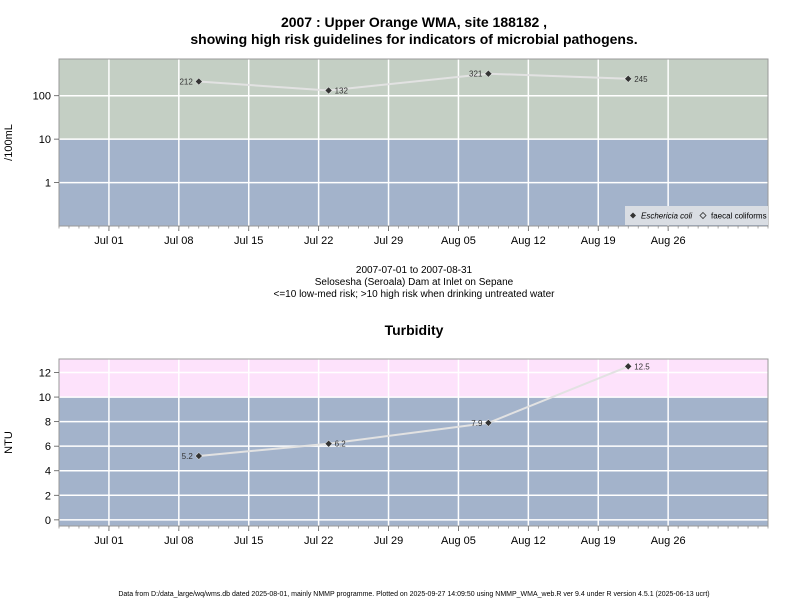  Describe the element at coordinates (45, 398) in the screenshot. I see `c2-y-tick-label: 10` at that location.